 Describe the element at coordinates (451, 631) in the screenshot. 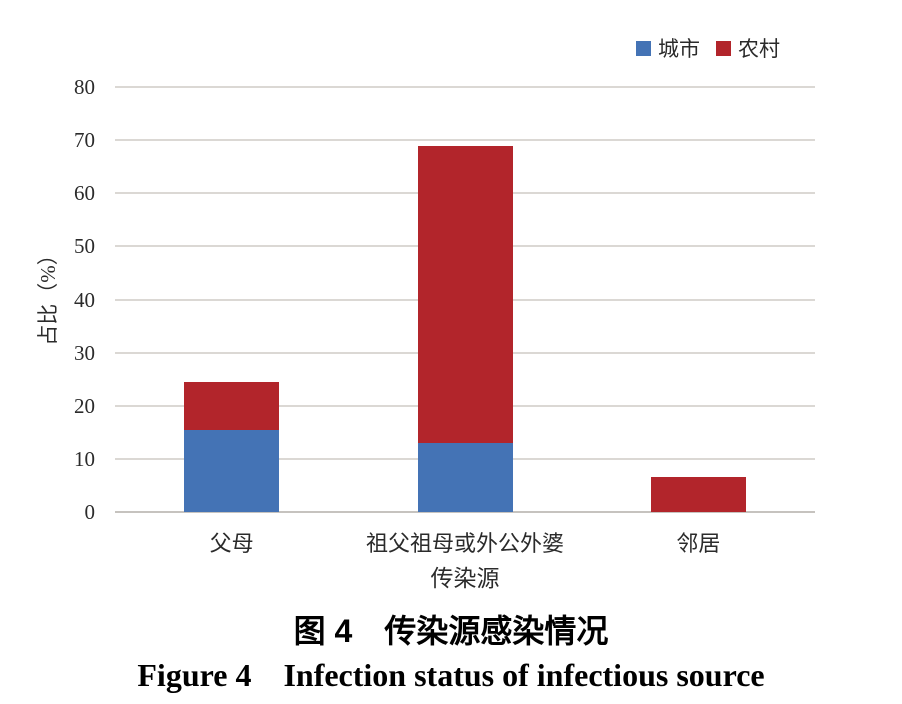

I see `figure-caption-zh: 图 4 传染源感染情况` at that location.